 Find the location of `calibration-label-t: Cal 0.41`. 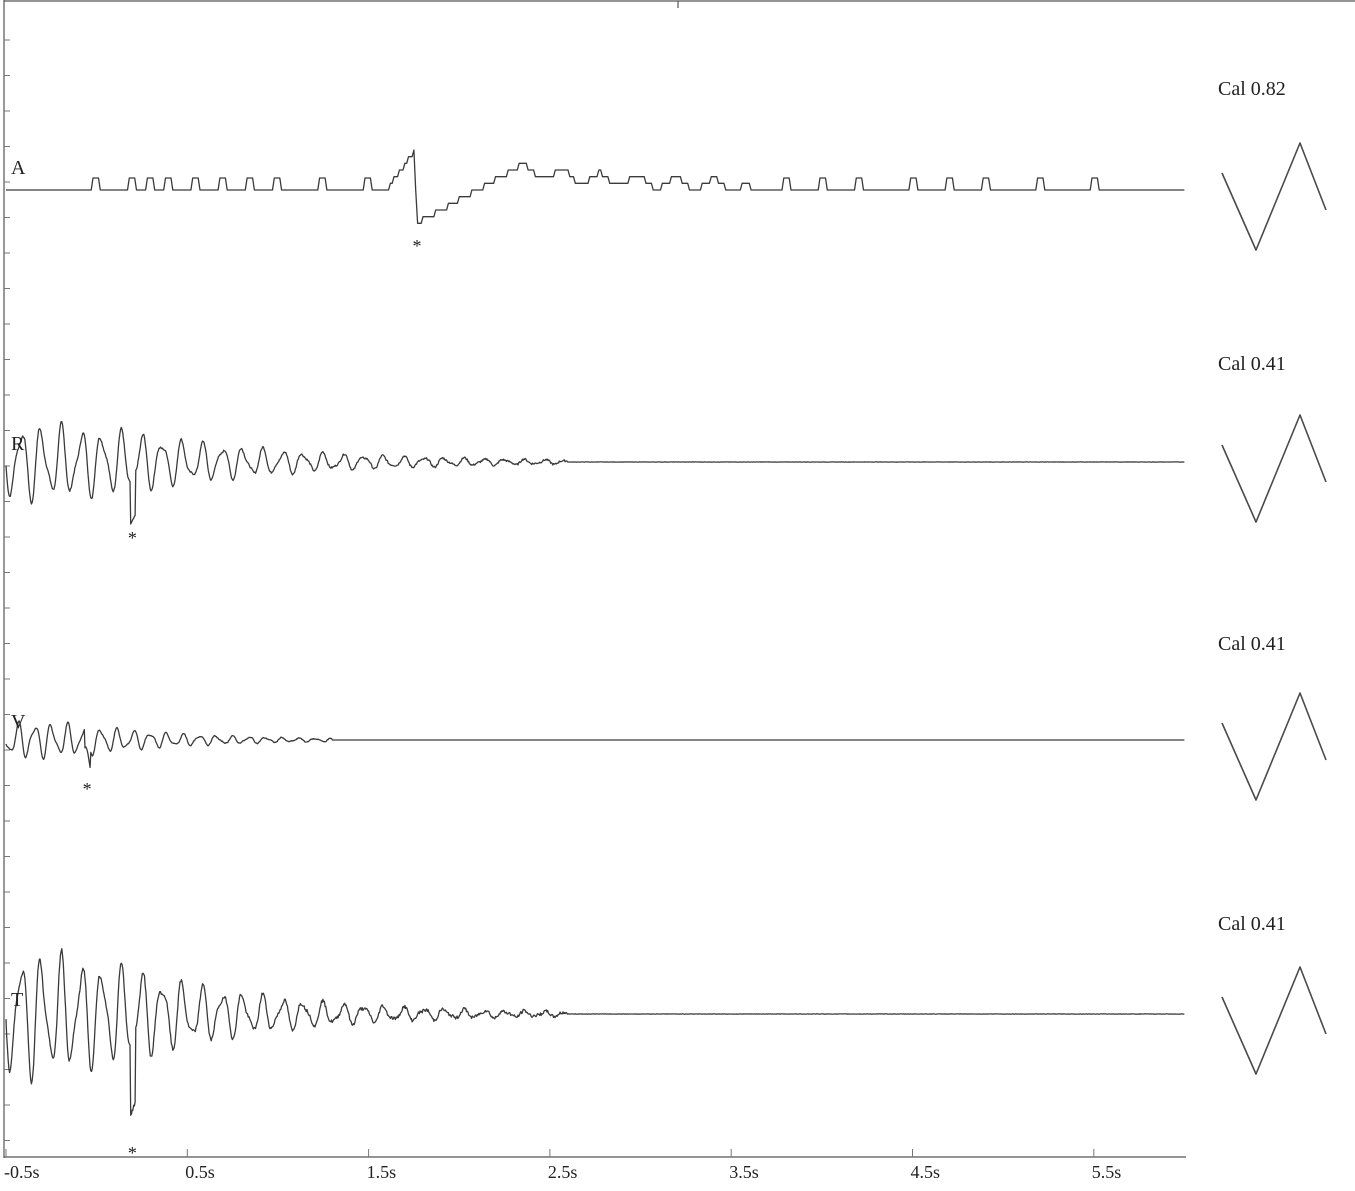

calibration-label-t: Cal 0.41 is located at coordinates (1252, 924).